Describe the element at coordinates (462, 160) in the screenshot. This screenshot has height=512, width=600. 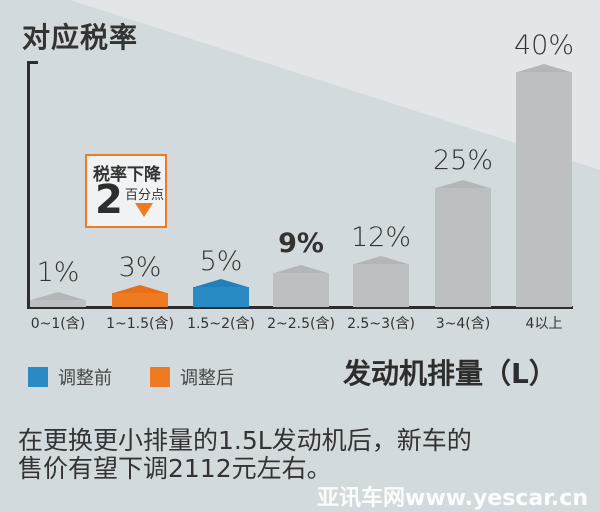
I see `value-label: 25%` at that location.